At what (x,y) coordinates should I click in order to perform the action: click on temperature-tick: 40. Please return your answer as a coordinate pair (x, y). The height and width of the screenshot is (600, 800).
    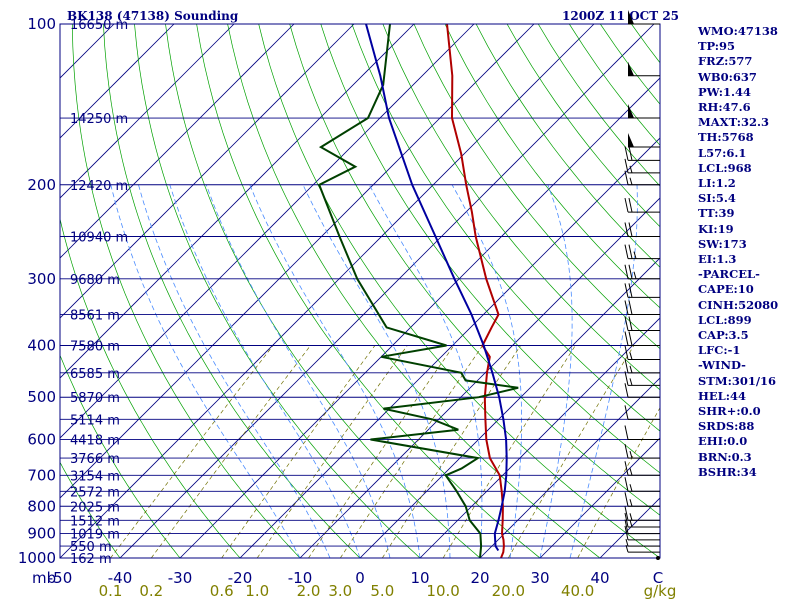
    Looking at the image, I should click on (599, 578).